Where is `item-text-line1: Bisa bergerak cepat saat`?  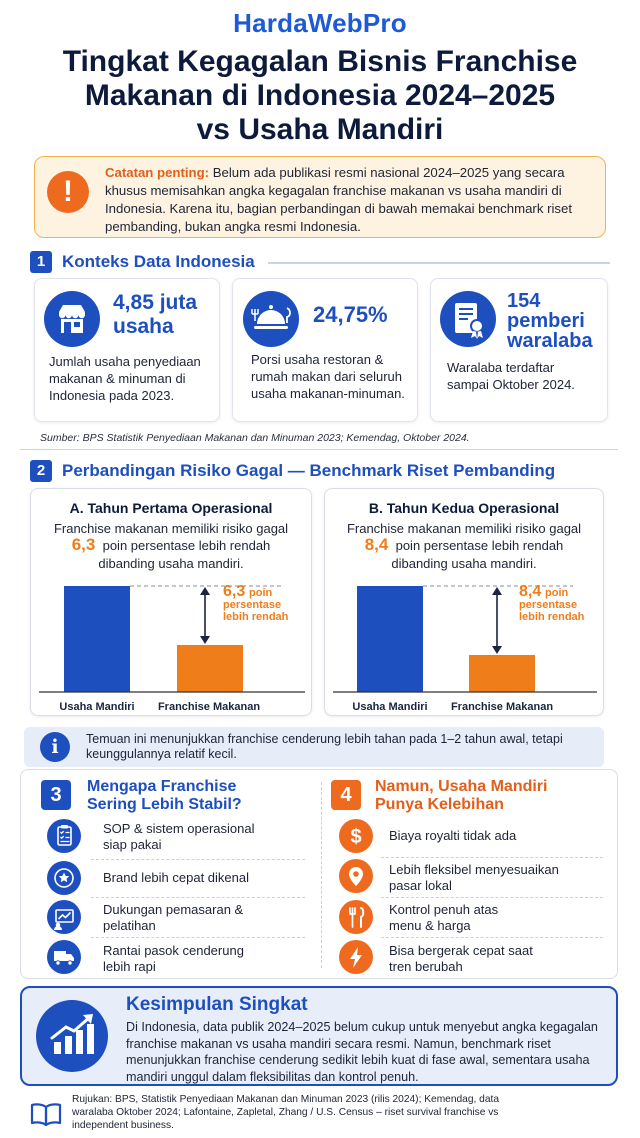
item-text-line1: Bisa bergerak cepat saat is located at coordinates (461, 950).